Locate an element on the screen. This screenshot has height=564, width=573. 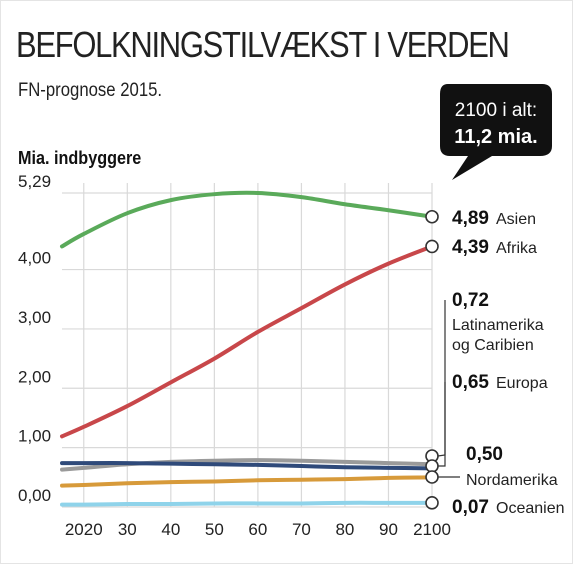
end-value-latam: 0,72 is located at coordinates (470, 300).